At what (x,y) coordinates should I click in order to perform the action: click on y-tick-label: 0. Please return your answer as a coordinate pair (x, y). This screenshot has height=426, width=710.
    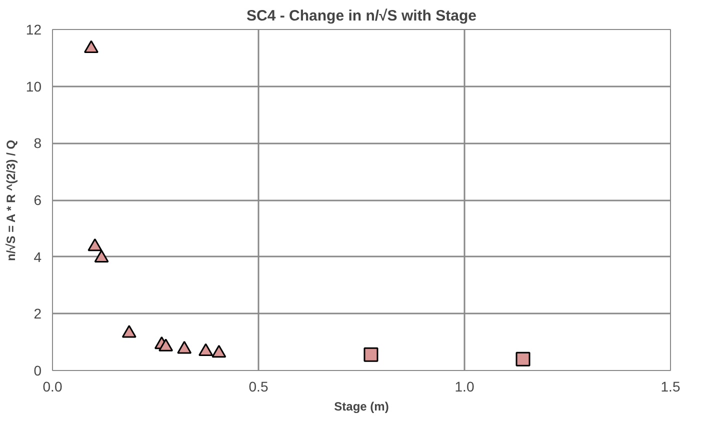
    Looking at the image, I should click on (38, 370).